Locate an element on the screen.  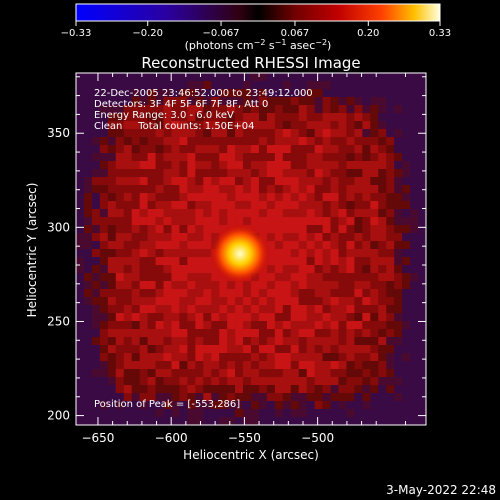
annotation-time-range: 22-Dec-2005 23:46:52.000 to 23:49:12.000 is located at coordinates (203, 93).